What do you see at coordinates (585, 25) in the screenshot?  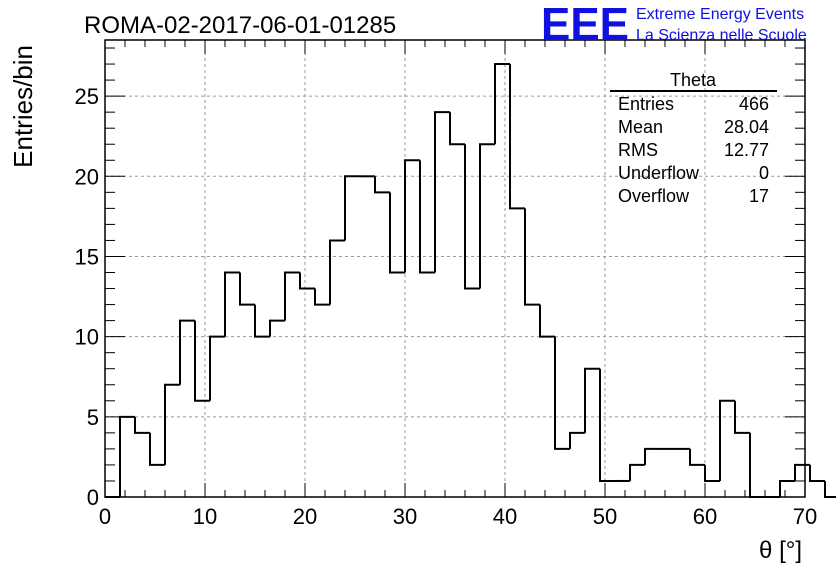 I see `eee-logo-mark: EEE` at bounding box center [585, 25].